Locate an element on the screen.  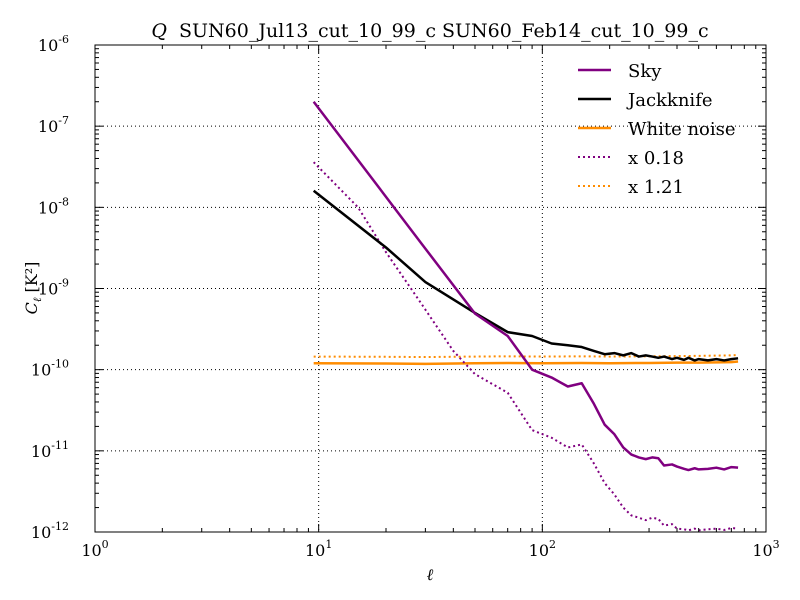
x-tick-exponent: 0 is located at coordinates (105, 544).